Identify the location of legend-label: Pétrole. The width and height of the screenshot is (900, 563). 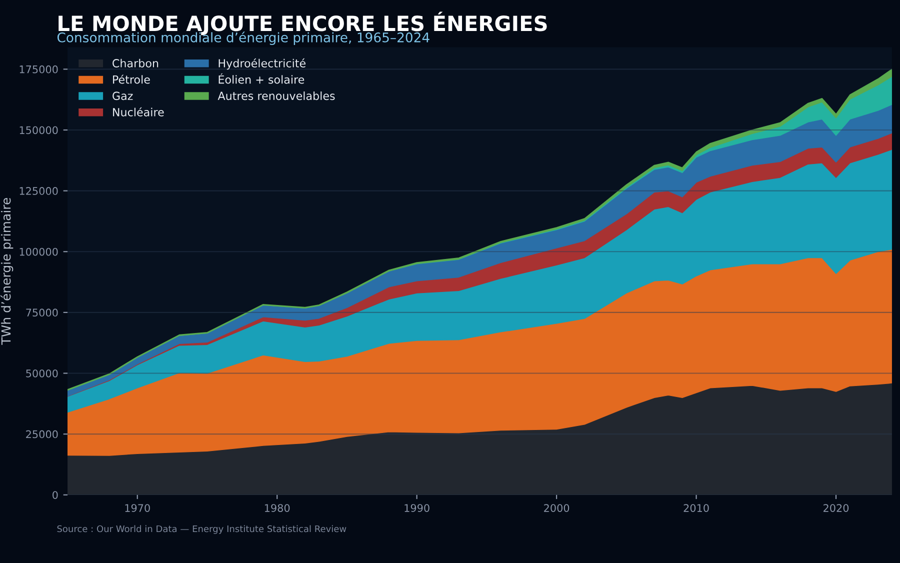
(131, 79).